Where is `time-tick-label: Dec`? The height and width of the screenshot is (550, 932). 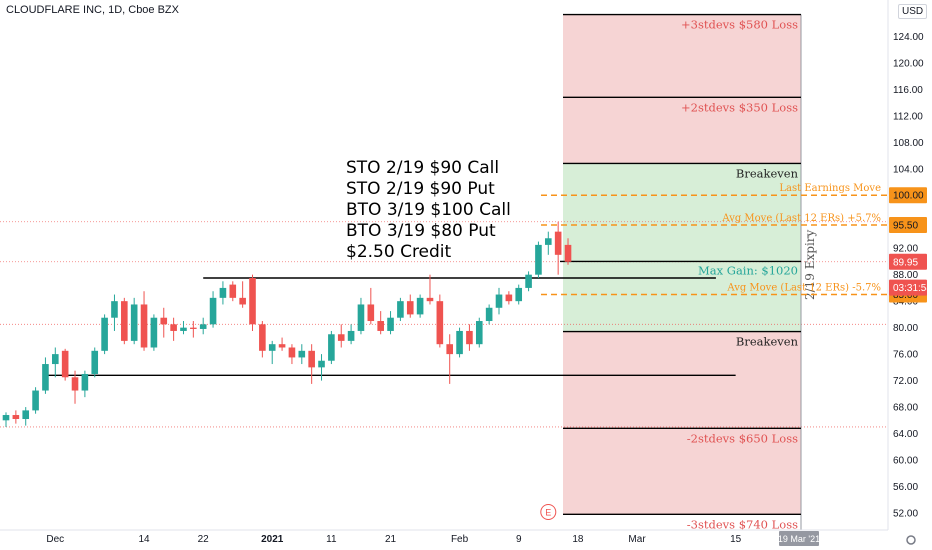 time-tick-label: Dec is located at coordinates (55, 539).